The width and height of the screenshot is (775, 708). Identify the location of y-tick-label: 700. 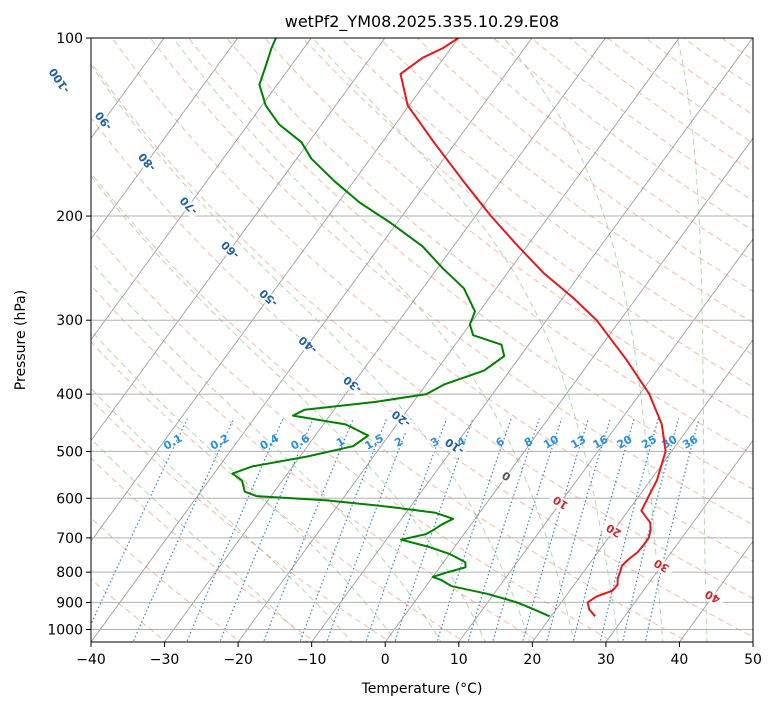
(69, 539).